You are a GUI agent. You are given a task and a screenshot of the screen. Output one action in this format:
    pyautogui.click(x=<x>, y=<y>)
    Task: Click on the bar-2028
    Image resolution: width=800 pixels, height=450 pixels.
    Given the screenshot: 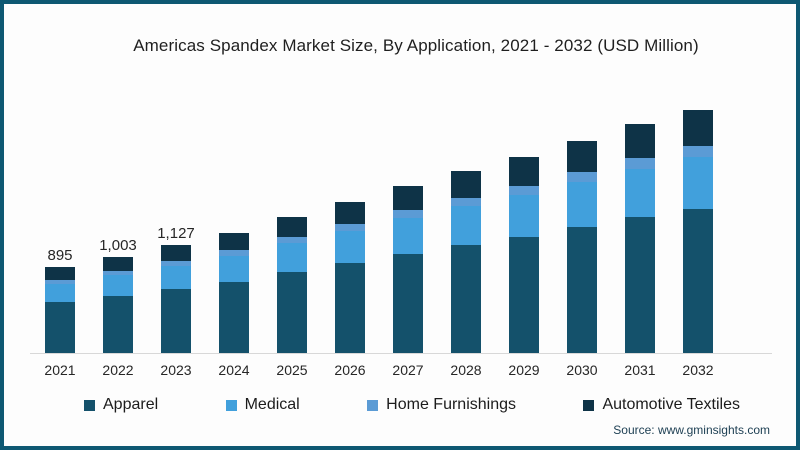 What is the action you would take?
    pyautogui.click(x=466, y=261)
    